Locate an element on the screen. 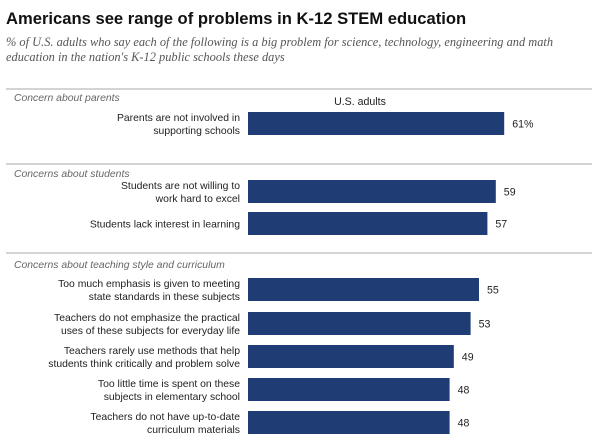 This screenshot has height=438, width=592. value-label: 53 is located at coordinates (485, 325).